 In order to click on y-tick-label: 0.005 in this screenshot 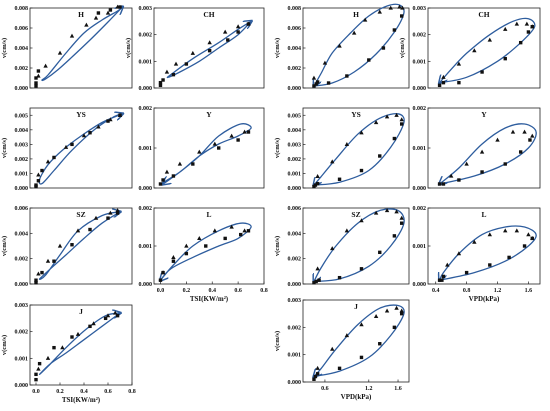, I will do `click(295, 116)`.